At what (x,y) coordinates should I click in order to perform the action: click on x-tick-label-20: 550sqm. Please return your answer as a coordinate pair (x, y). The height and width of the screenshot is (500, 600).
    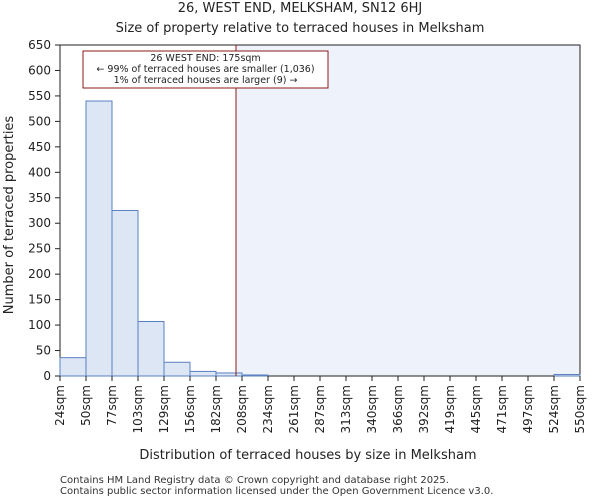
    Looking at the image, I should click on (580, 409).